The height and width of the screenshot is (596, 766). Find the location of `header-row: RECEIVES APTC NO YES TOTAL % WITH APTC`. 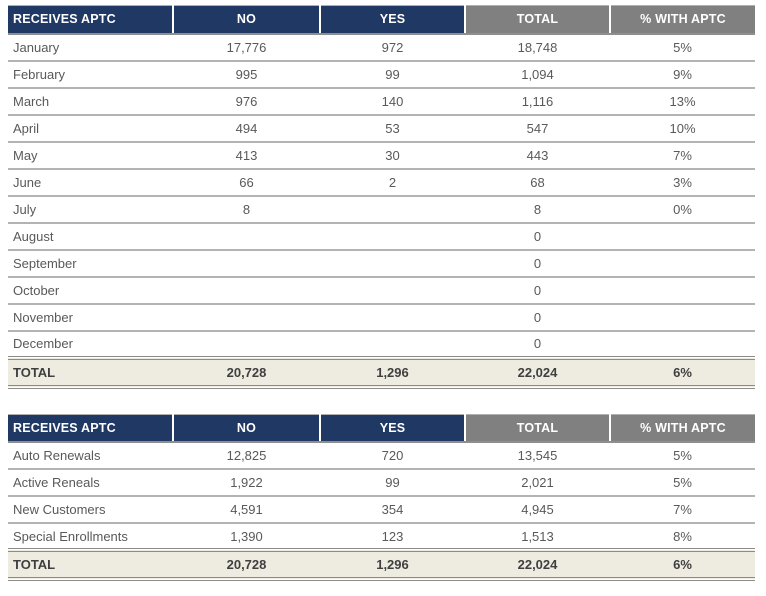

header-row: RECEIVES APTC NO YES TOTAL % WITH APTC is located at coordinates (381, 20).